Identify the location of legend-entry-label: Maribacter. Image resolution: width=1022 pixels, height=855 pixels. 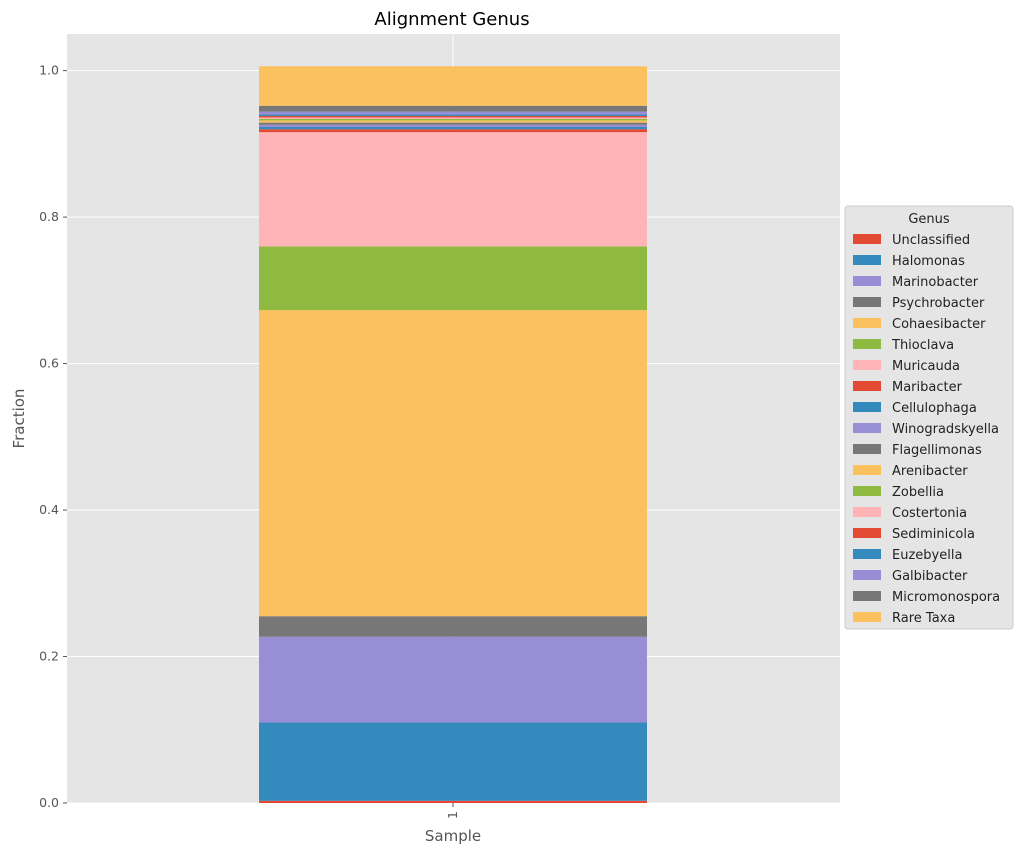
(927, 387).